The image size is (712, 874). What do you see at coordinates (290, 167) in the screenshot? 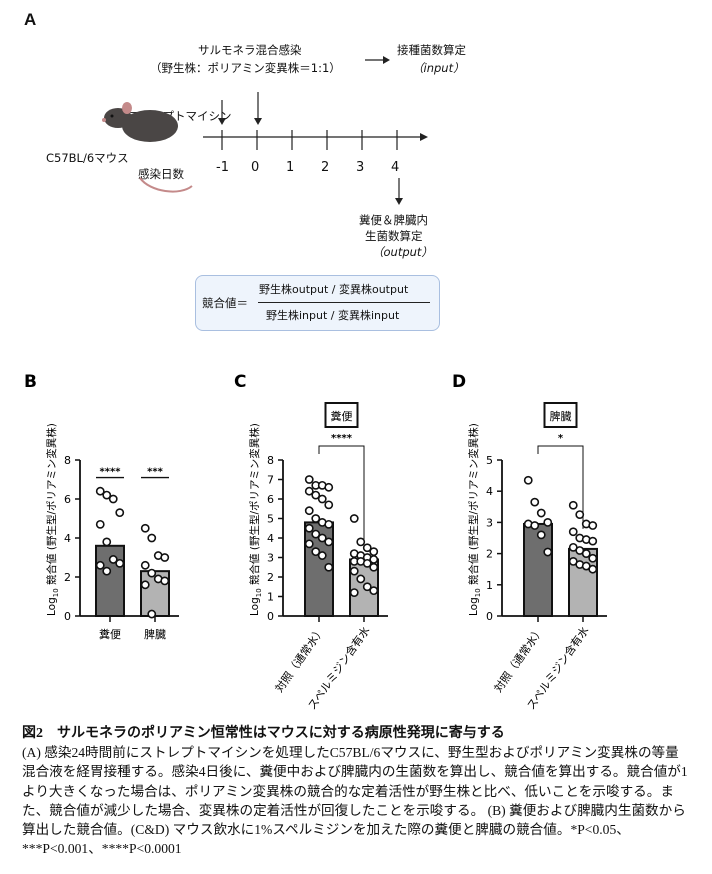
I see `day-tick-label: 1` at bounding box center [290, 167].